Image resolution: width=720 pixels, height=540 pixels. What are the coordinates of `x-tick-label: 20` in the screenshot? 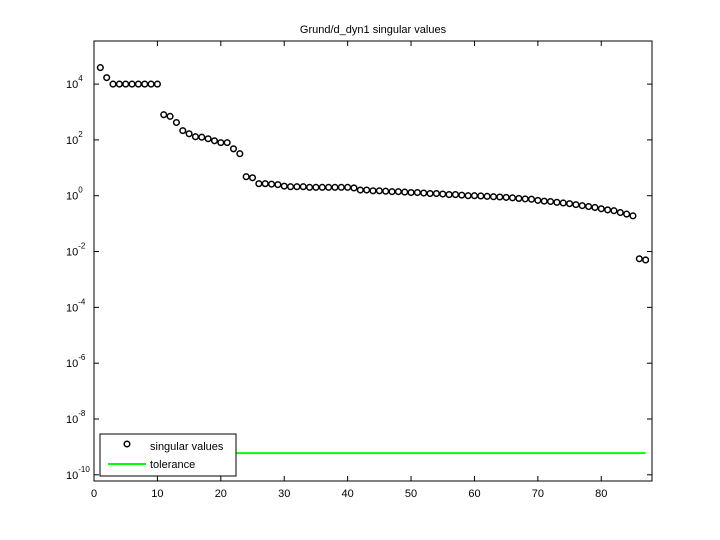 It's located at (221, 494).